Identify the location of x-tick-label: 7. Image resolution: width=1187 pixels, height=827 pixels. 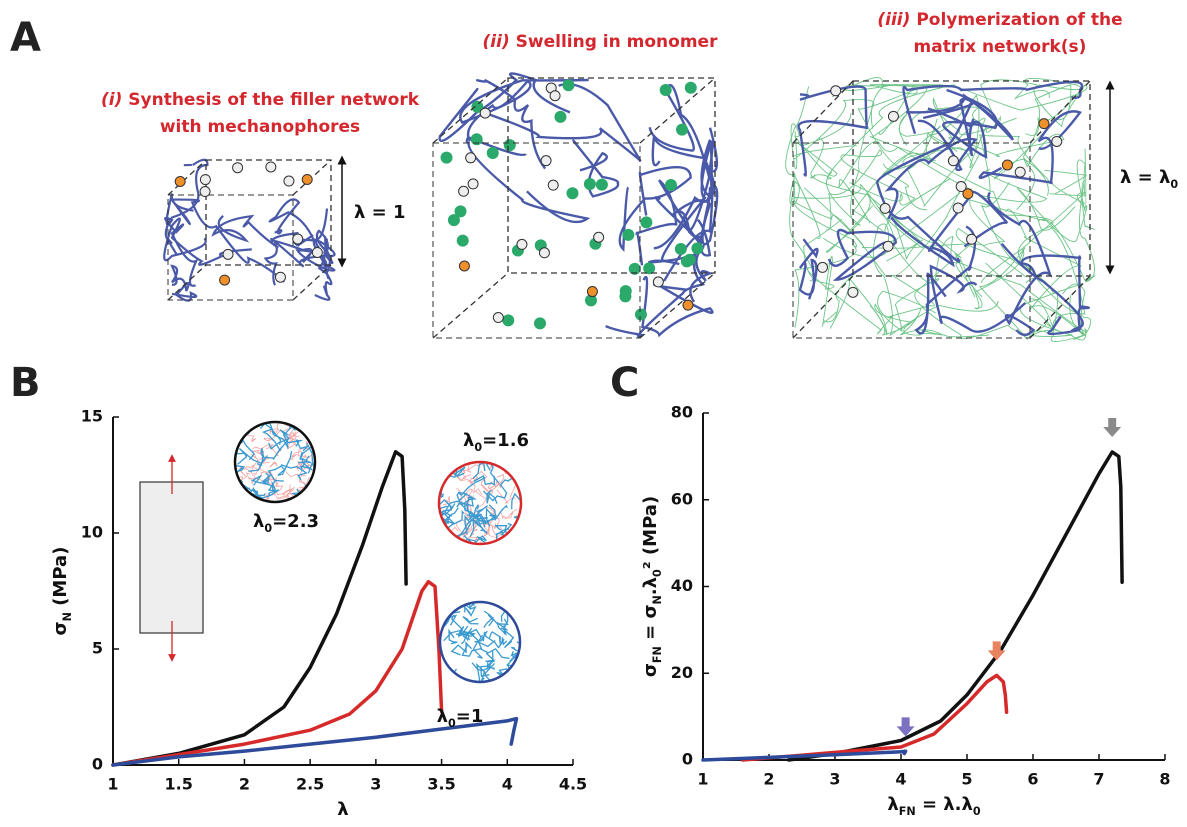
(1098, 779).